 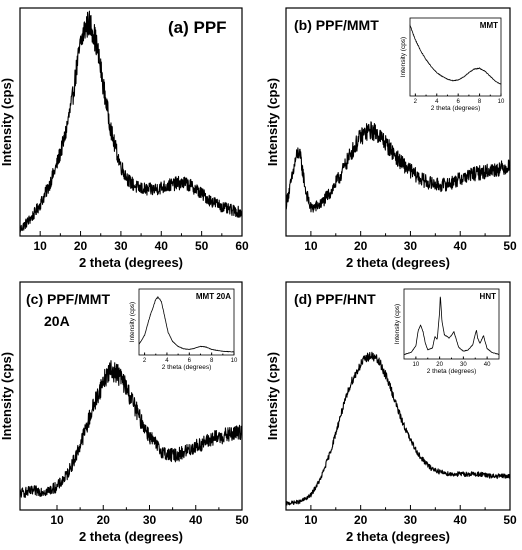 I want to click on panel-b-title: (b) PPF/MMT, so click(x=336, y=25).